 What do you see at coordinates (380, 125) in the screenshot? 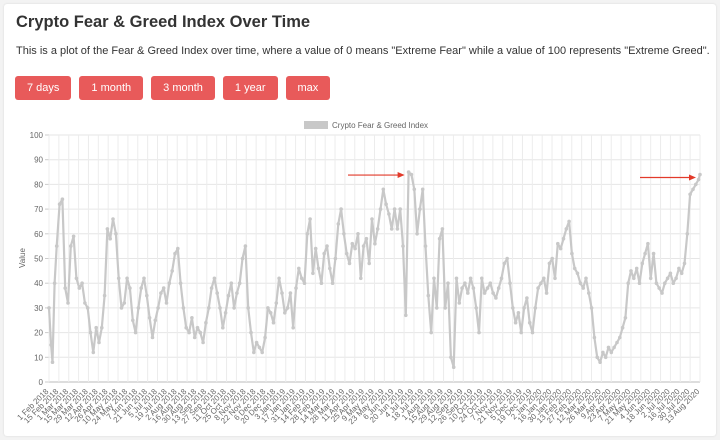
I see `legend-label: Crypto Fear & Greed Index` at bounding box center [380, 125].